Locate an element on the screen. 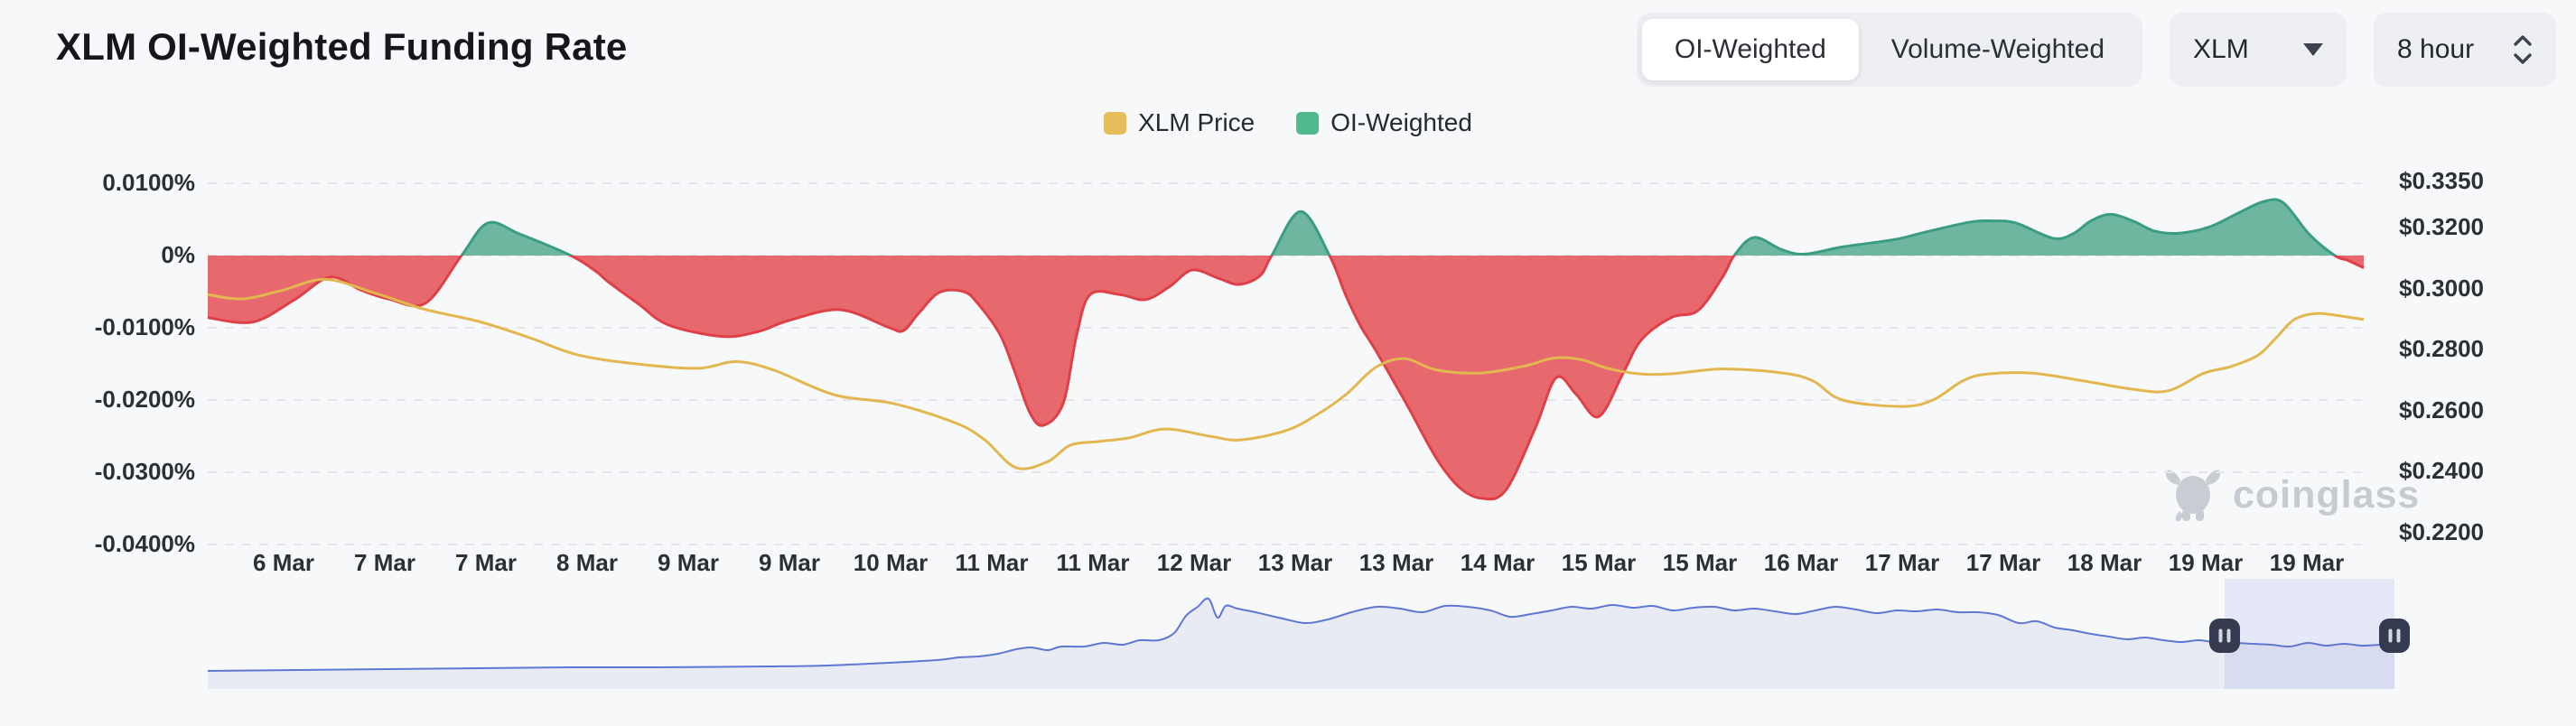 The width and height of the screenshot is (2576, 726). chart-legend: XLM Price OI-Weighted is located at coordinates (1288, 123).